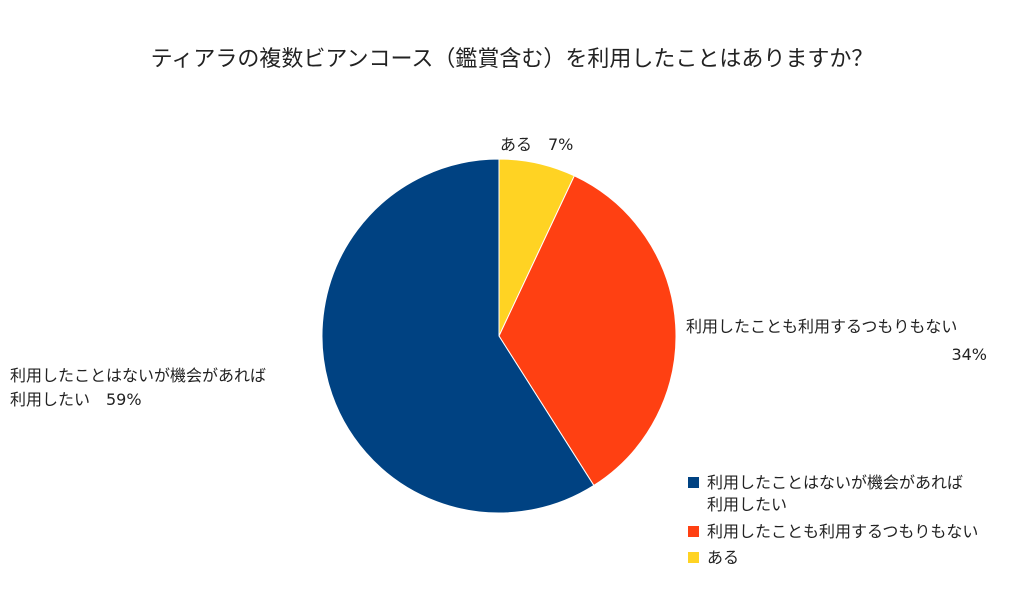 Image resolution: width=1024 pixels, height=614 pixels. What do you see at coordinates (693, 531) in the screenshot?
I see `legend-swatch-no-intent` at bounding box center [693, 531].